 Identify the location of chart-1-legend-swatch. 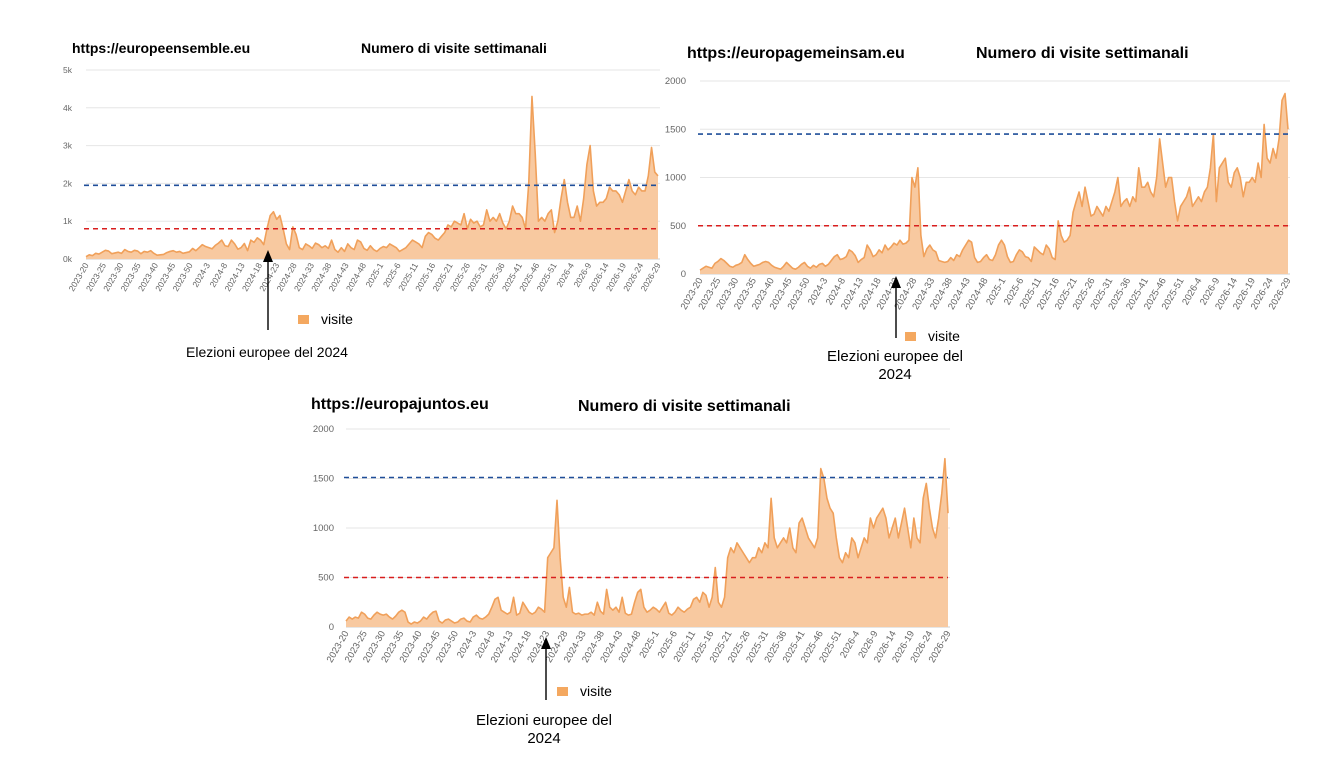
(303, 319).